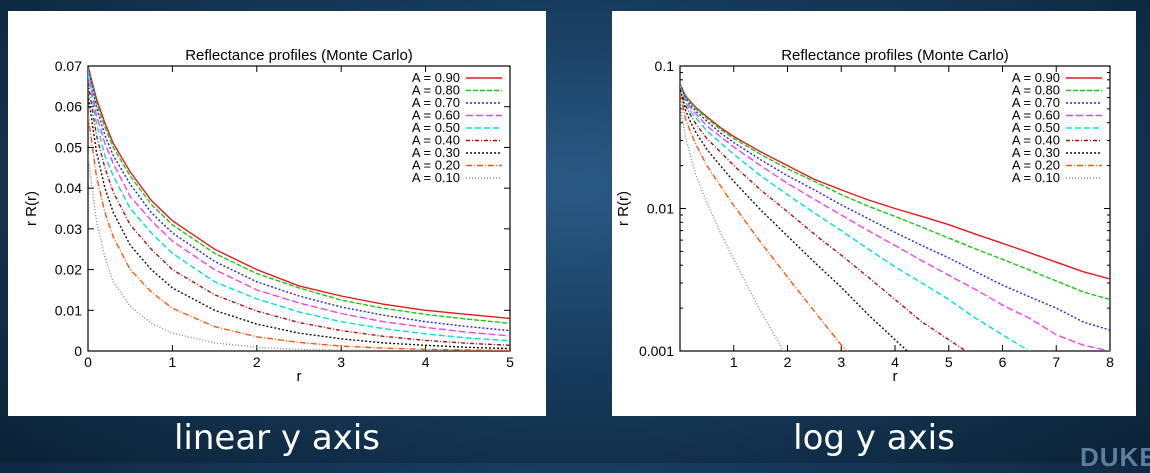  What do you see at coordinates (68, 188) in the screenshot?
I see `y-tick-label: 0.04` at bounding box center [68, 188].